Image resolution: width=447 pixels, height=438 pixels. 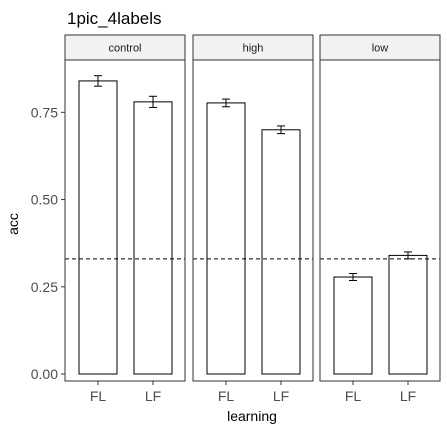 I want to click on bar-high-FL, so click(x=226, y=238).